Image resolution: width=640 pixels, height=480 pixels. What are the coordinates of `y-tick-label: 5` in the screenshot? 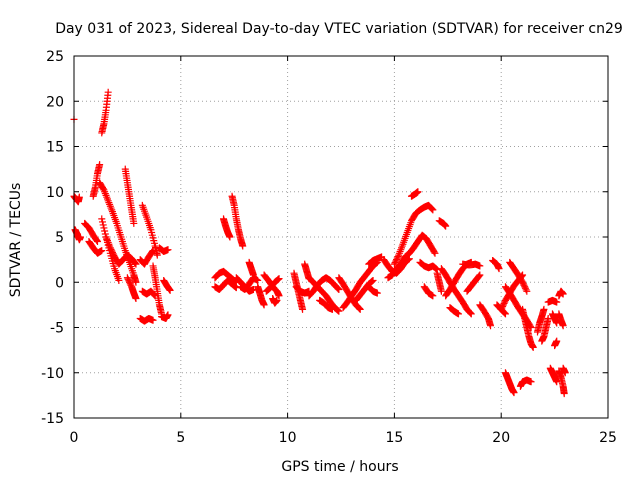 It's located at (59, 238).